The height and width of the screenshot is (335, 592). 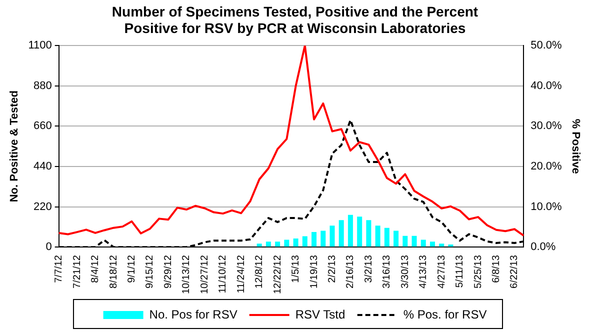 I want to click on x-tick-label: 3/30/13, so click(x=405, y=271).